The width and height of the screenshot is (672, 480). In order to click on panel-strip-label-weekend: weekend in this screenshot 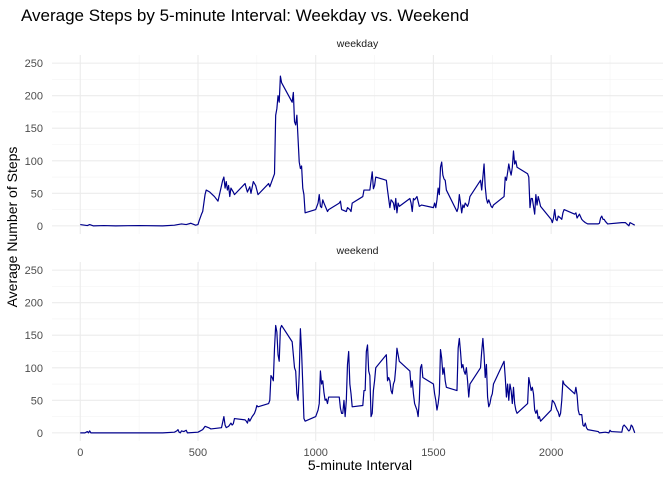, I will do `click(356, 251)`.